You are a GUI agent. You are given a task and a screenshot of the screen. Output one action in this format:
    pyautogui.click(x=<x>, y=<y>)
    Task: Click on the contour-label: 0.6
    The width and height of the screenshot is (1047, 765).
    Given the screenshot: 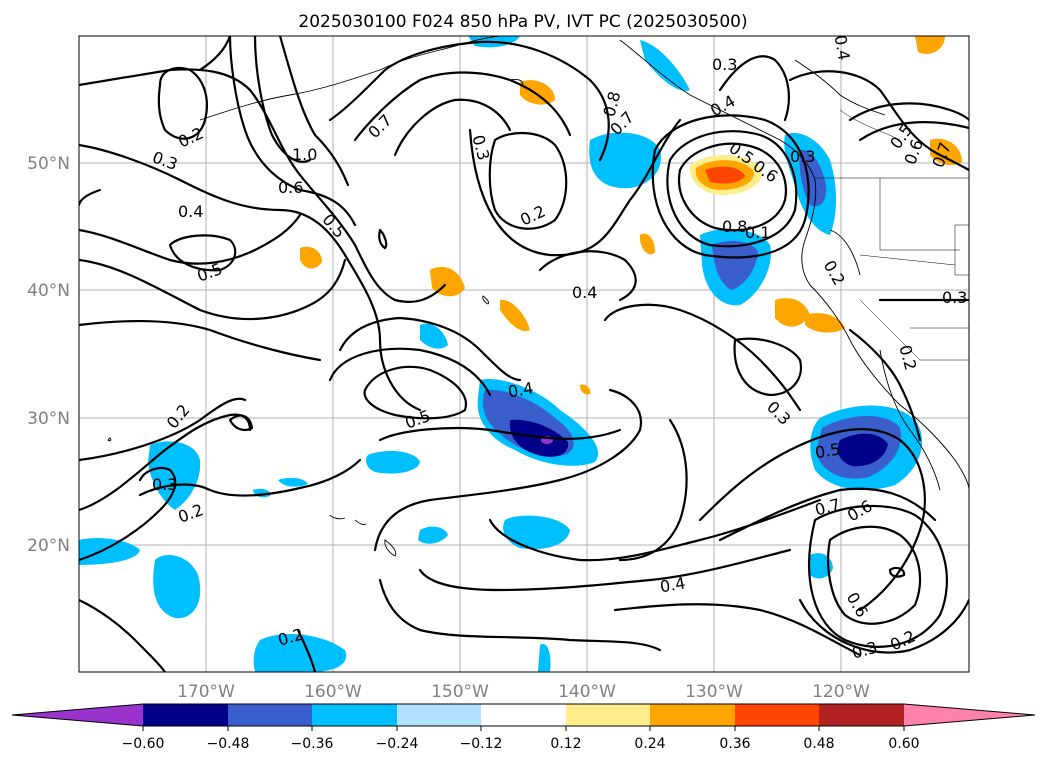 What is the action you would take?
    pyautogui.click(x=290, y=187)
    